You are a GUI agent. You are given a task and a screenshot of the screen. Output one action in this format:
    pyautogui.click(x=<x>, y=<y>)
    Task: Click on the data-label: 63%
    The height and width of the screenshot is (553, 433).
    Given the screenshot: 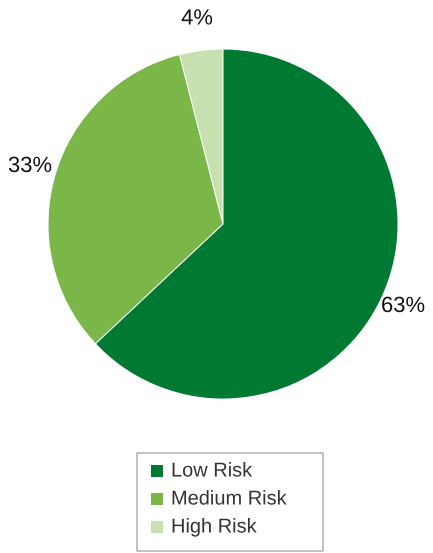 What is the action you would take?
    pyautogui.click(x=403, y=305)
    